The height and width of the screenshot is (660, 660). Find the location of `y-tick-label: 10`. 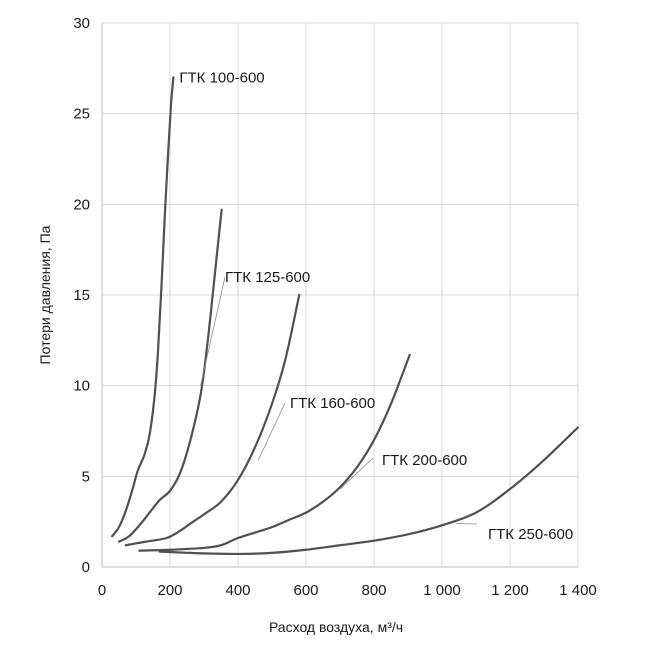

y-tick-label: 10 is located at coordinates (81, 386).